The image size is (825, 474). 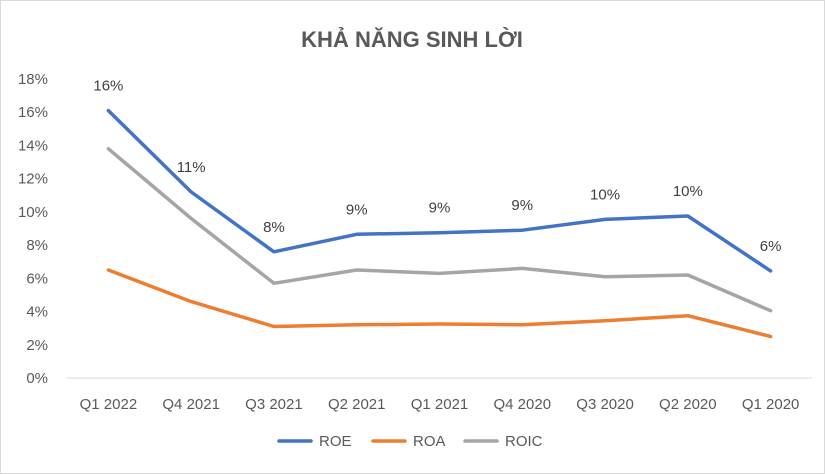 What do you see at coordinates (37, 378) in the screenshot?
I see `y-tick-label: 0%` at bounding box center [37, 378].